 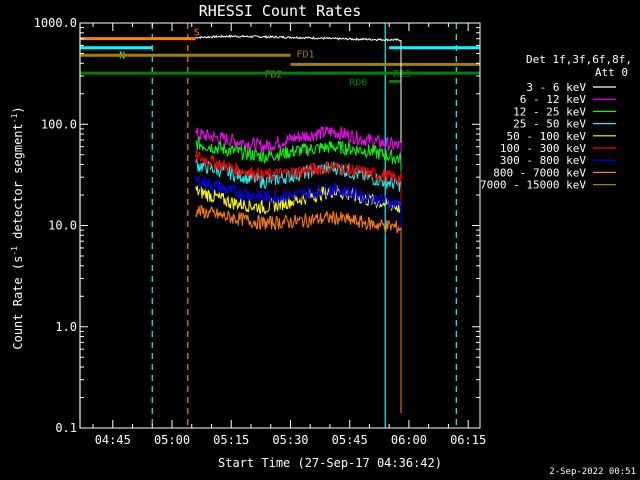 I want to click on x-tick-label-5: 06:00, so click(x=409, y=440).